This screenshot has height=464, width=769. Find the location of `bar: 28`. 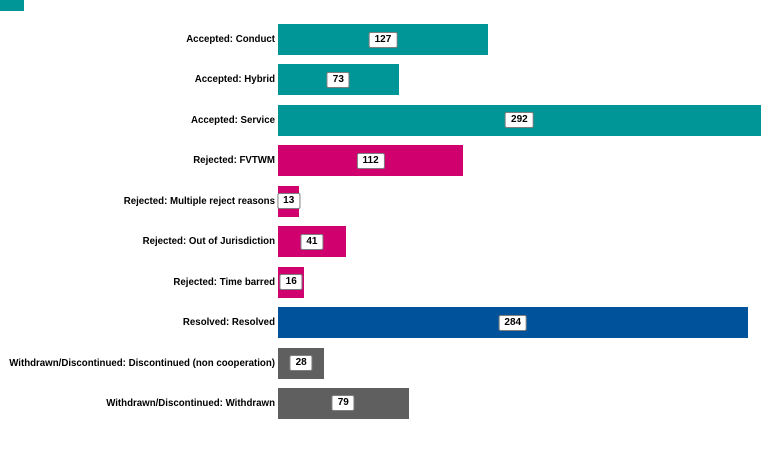

bar: 28 is located at coordinates (301, 363).